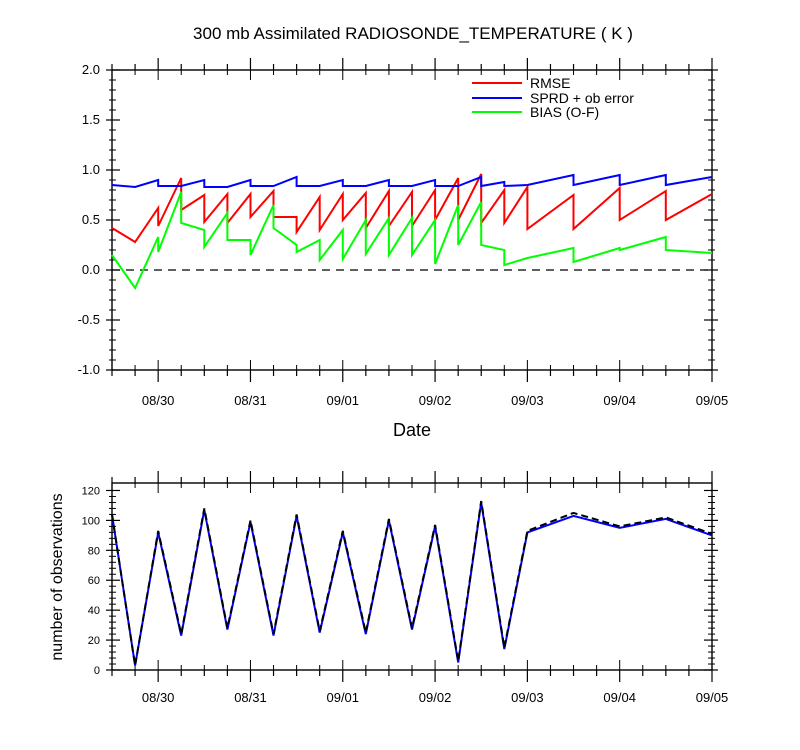 Image resolution: width=800 pixels, height=750 pixels. Describe the element at coordinates (550, 83) in the screenshot. I see `legend-rmse-label: RMSE` at that location.